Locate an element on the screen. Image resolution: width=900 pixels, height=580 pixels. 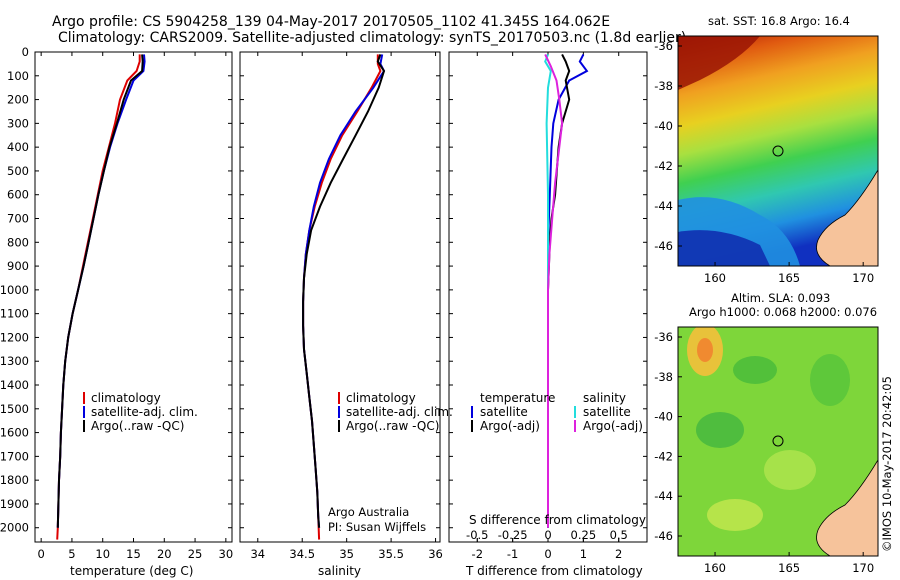
diff-legend-t-satellite: satellite is located at coordinates (504, 412).